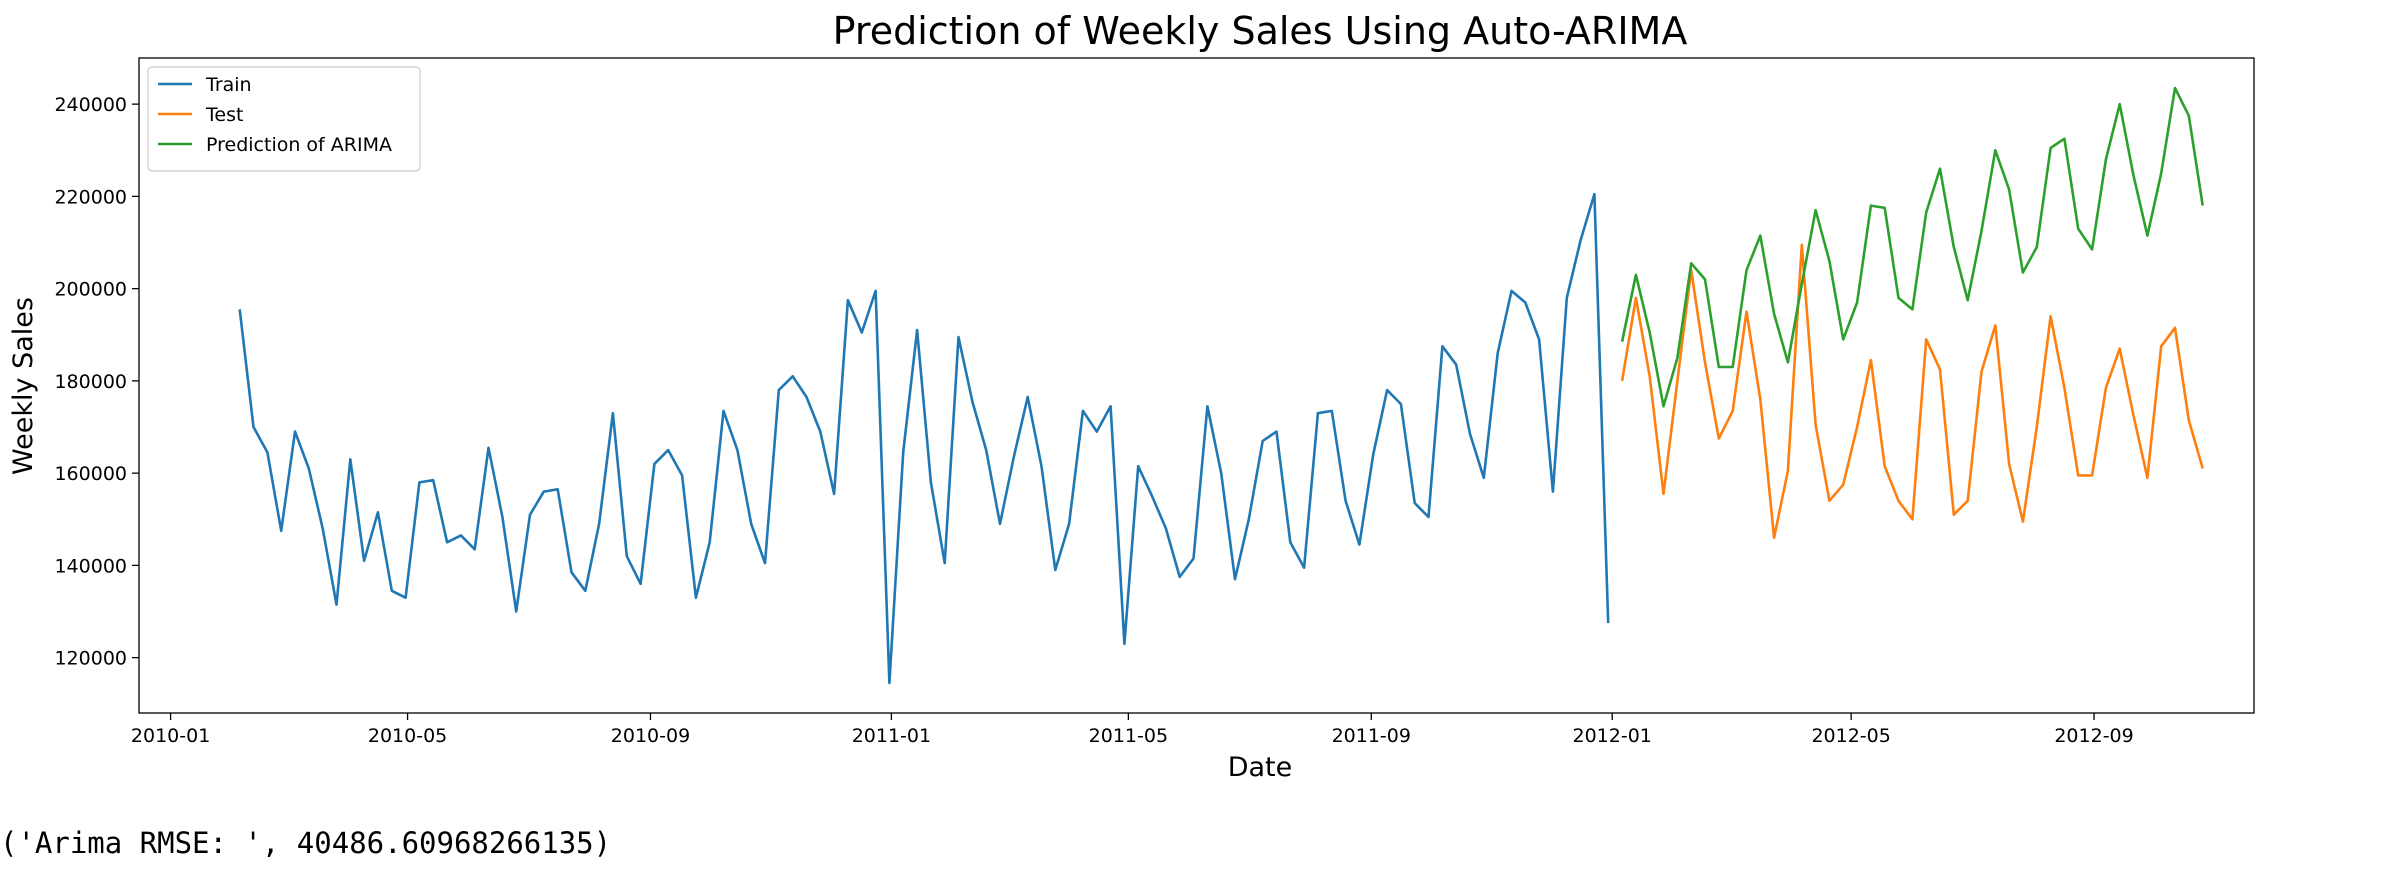  I want to click on y-tick-label: 140000, so click(90, 566).